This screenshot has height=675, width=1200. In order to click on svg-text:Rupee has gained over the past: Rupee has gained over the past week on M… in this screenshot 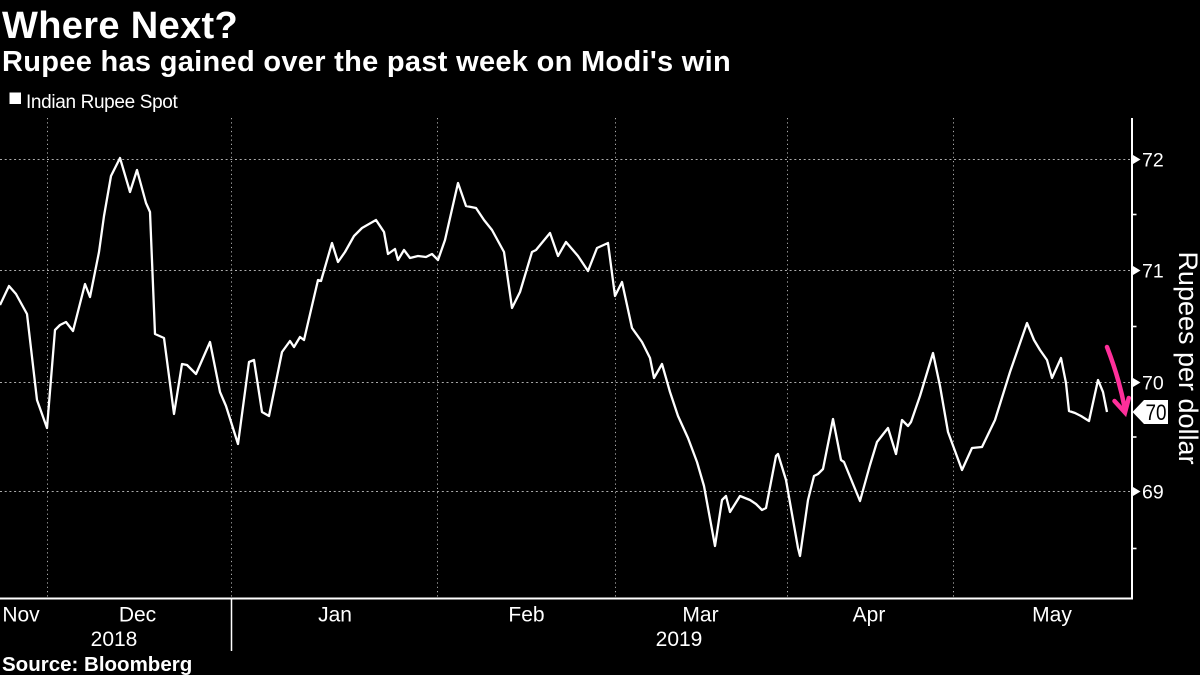, I will do `click(366, 62)`.